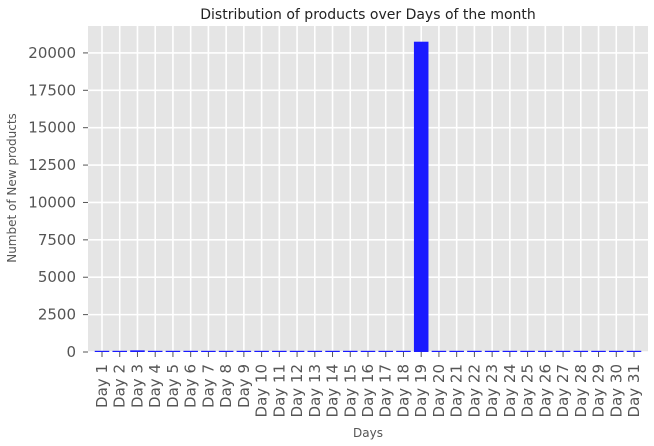  I want to click on y-tick-label: 5000, so click(57, 277).